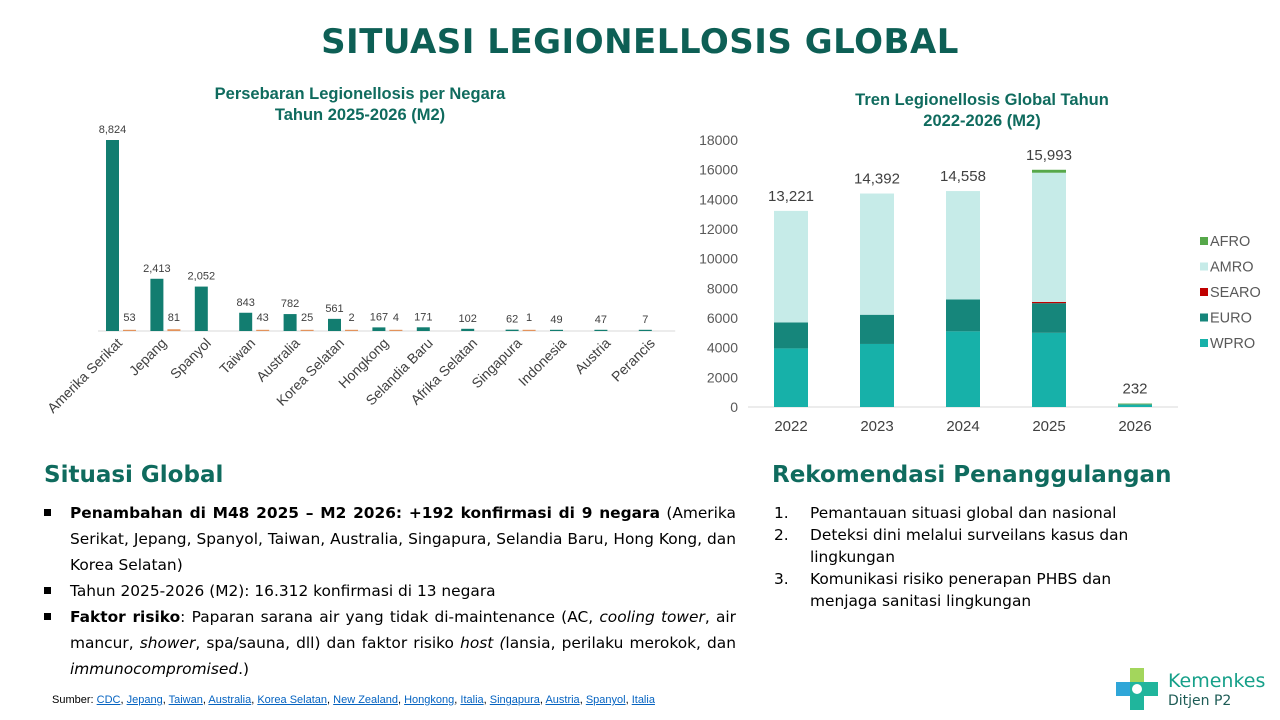  Describe the element at coordinates (244, 669) in the screenshot. I see `faktor-text-e: .)` at that location.